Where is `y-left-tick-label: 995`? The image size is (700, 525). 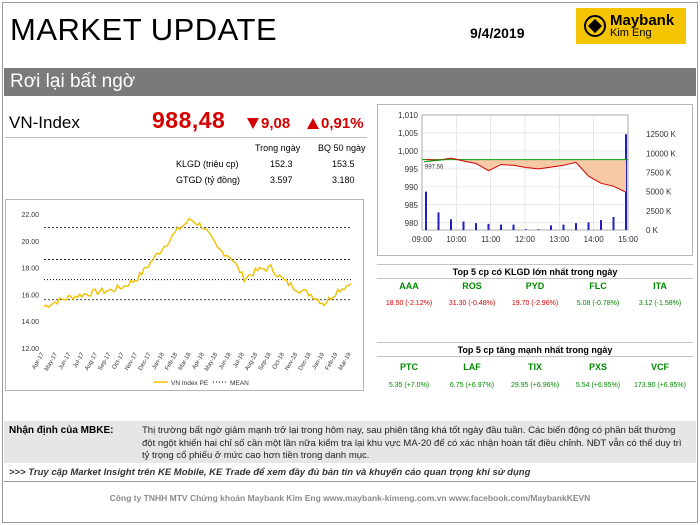 y-left-tick-label: 995 is located at coordinates (412, 169).